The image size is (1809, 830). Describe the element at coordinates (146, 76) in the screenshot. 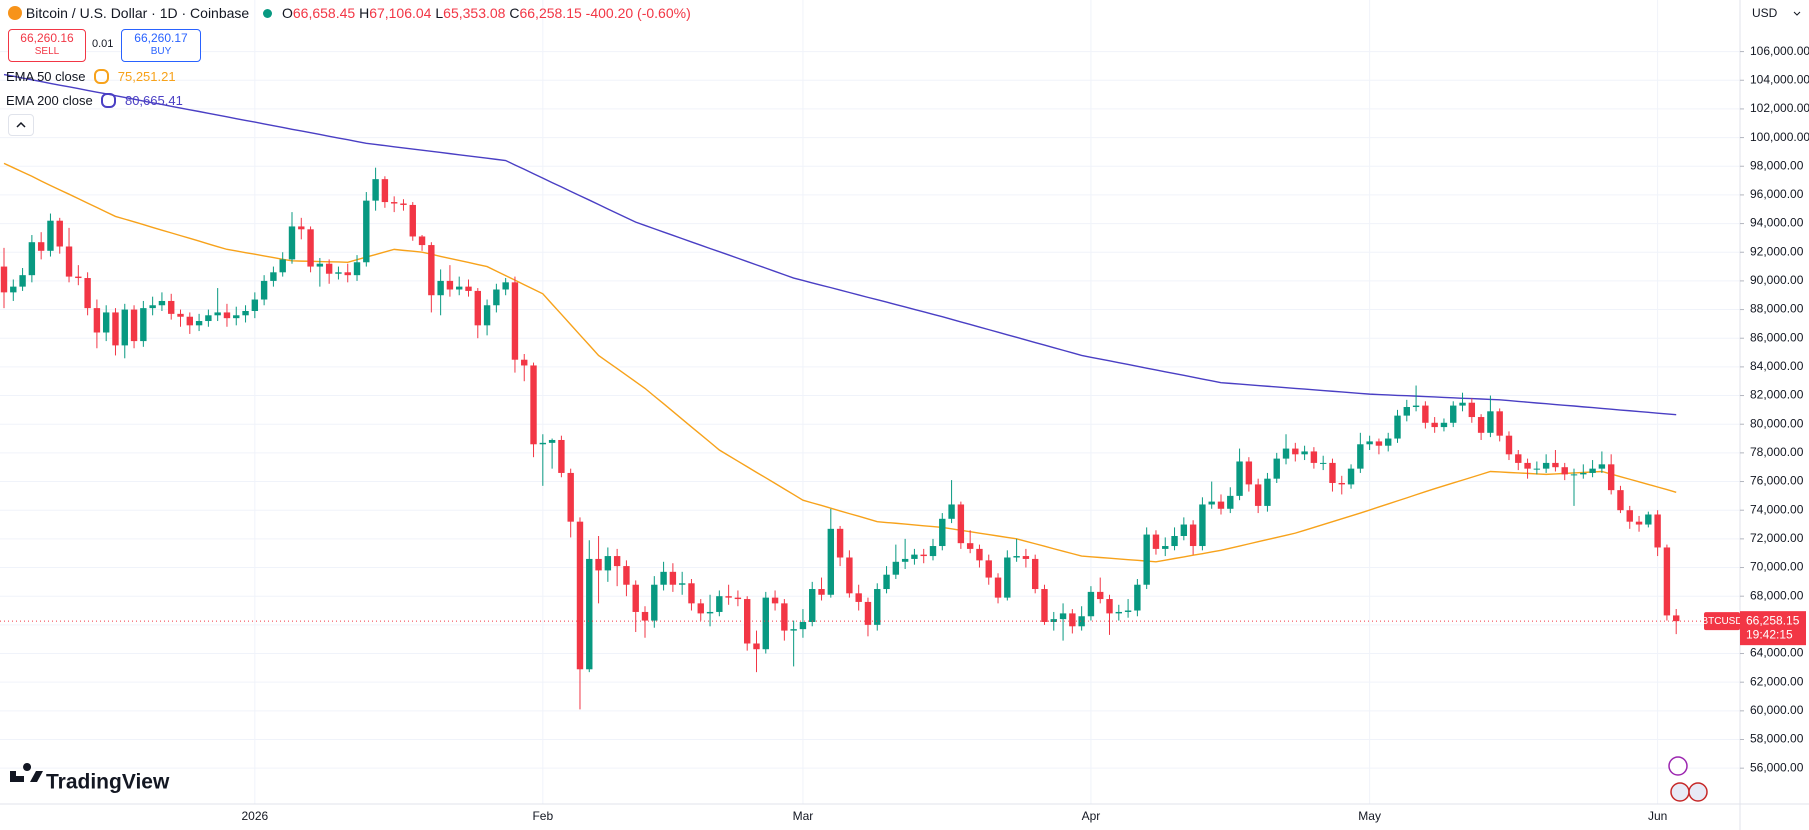

I see `legend-value: 75,251.21` at that location.